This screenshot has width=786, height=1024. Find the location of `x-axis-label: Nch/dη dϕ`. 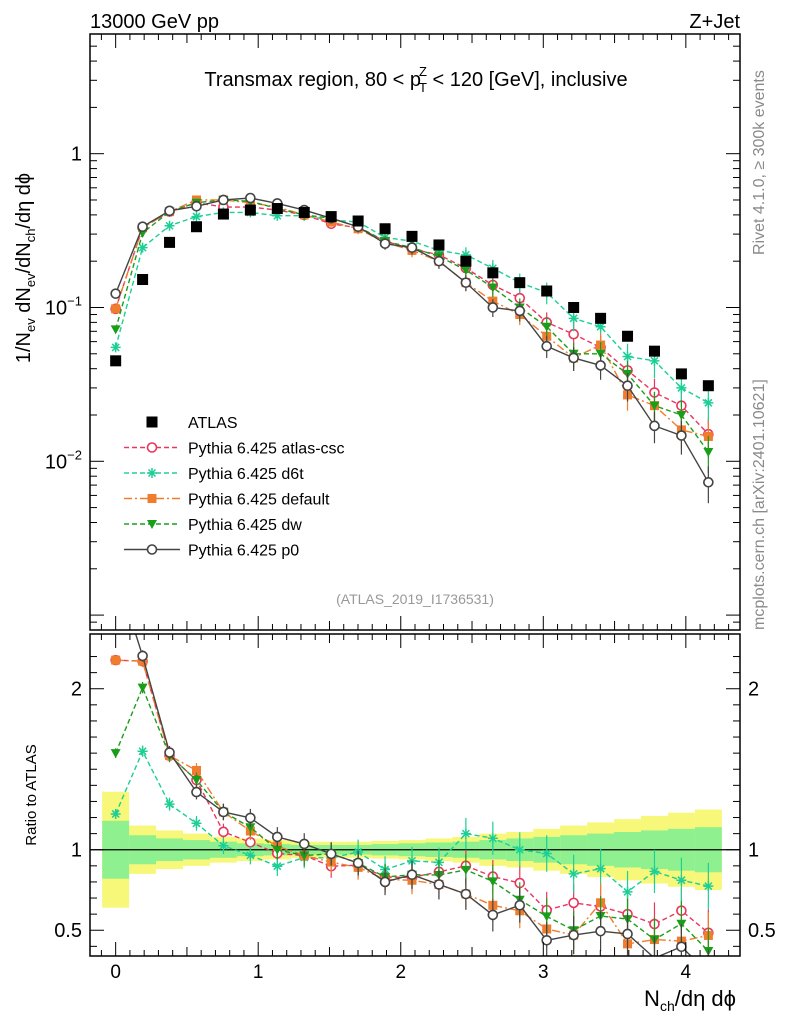

x-axis-label: Nch/dη dϕ is located at coordinates (690, 1000).